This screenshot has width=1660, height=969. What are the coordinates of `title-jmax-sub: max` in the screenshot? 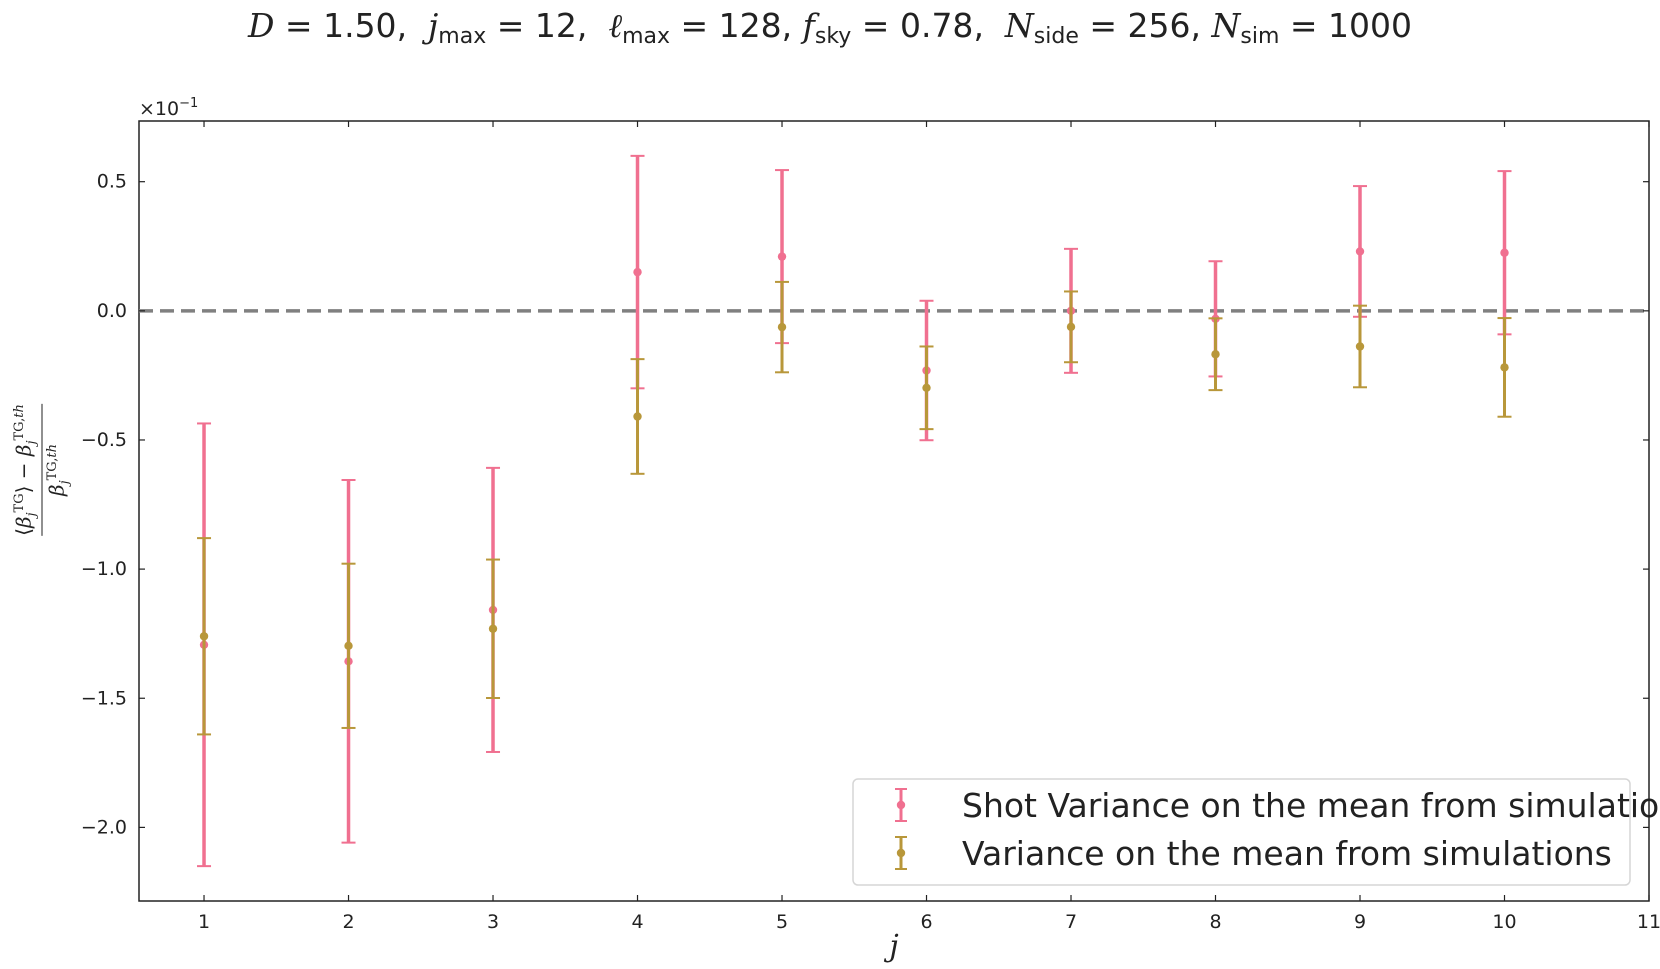 It's located at (462, 36).